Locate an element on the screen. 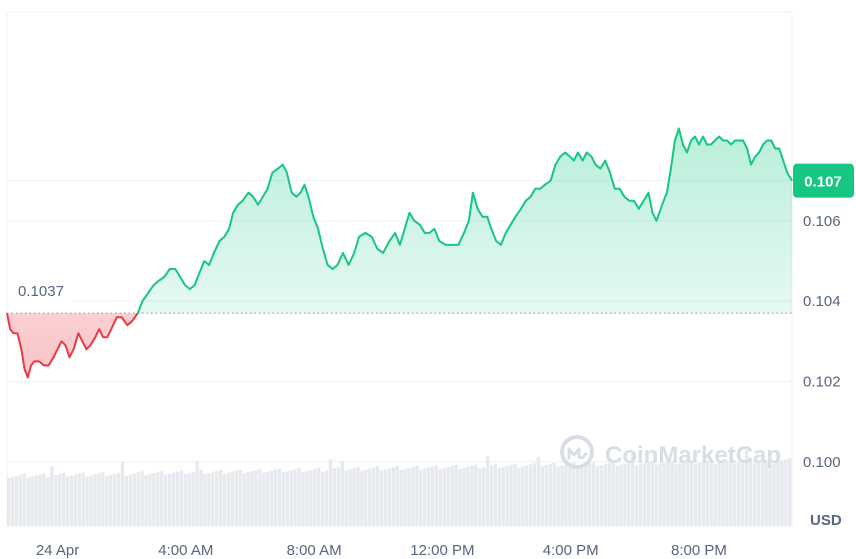 The height and width of the screenshot is (559, 856). y-tick-label: 0.106 is located at coordinates (822, 221).